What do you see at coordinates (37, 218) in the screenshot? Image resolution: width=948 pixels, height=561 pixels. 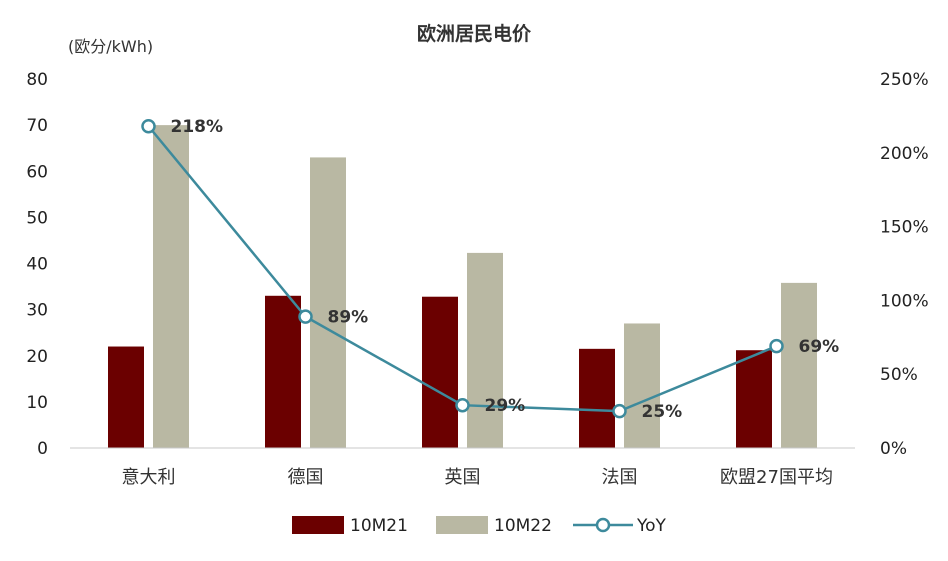 I see `left-tick-label: 50` at bounding box center [37, 218].